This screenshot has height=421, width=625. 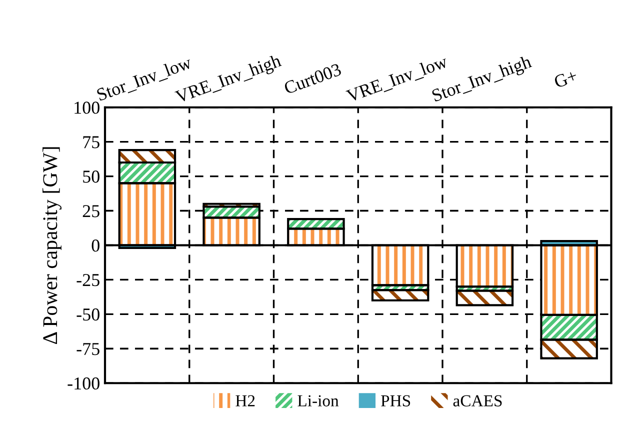 I want to click on y-tick-label: 0, so click(x=96, y=245).